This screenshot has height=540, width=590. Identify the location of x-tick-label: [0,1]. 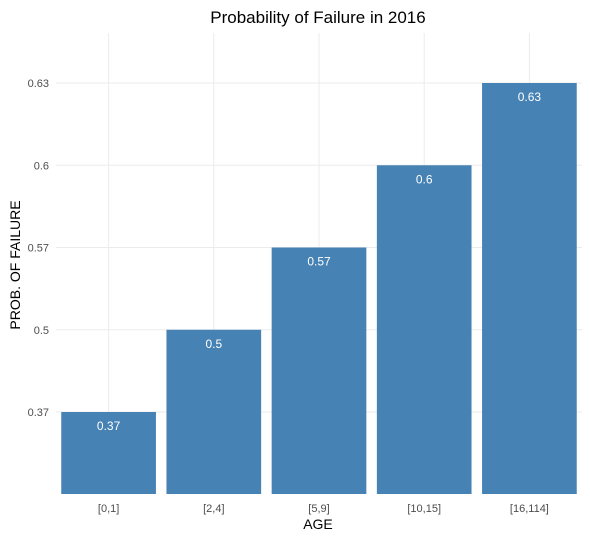
(108, 509).